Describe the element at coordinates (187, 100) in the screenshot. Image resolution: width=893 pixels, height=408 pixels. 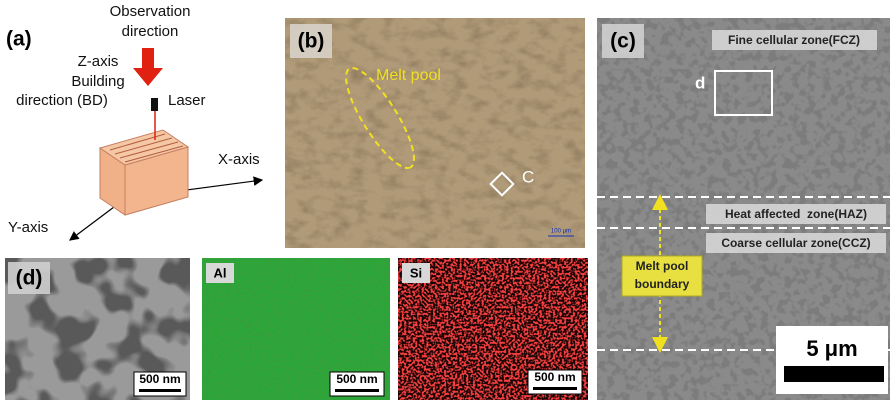
I see `laser-label: Laser` at that location.